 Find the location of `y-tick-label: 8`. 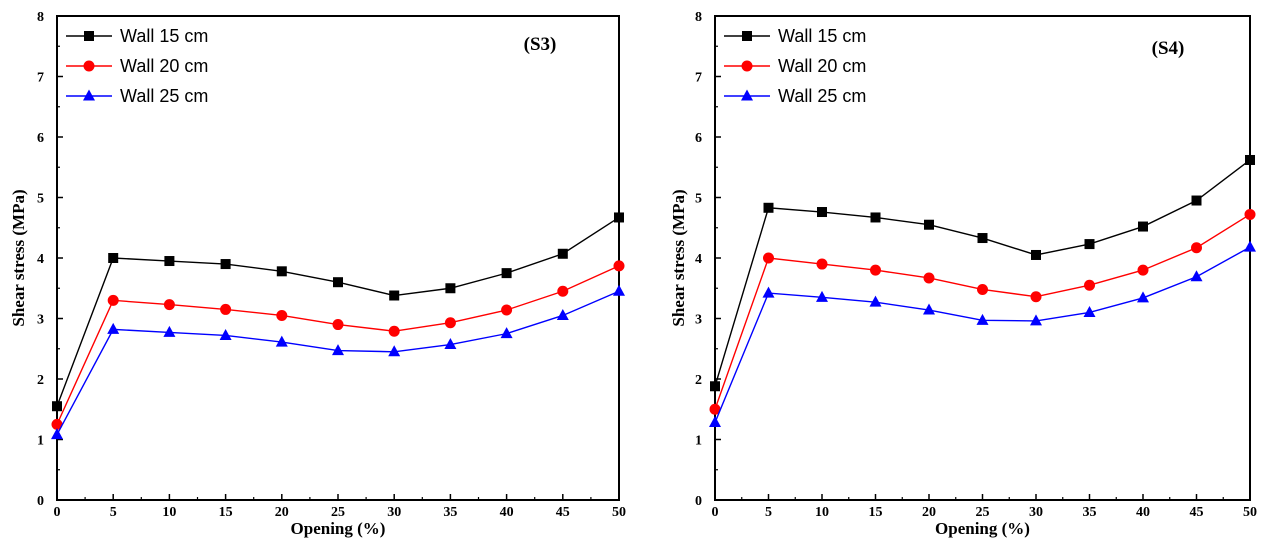

y-tick-label: 8 is located at coordinates (40, 17).